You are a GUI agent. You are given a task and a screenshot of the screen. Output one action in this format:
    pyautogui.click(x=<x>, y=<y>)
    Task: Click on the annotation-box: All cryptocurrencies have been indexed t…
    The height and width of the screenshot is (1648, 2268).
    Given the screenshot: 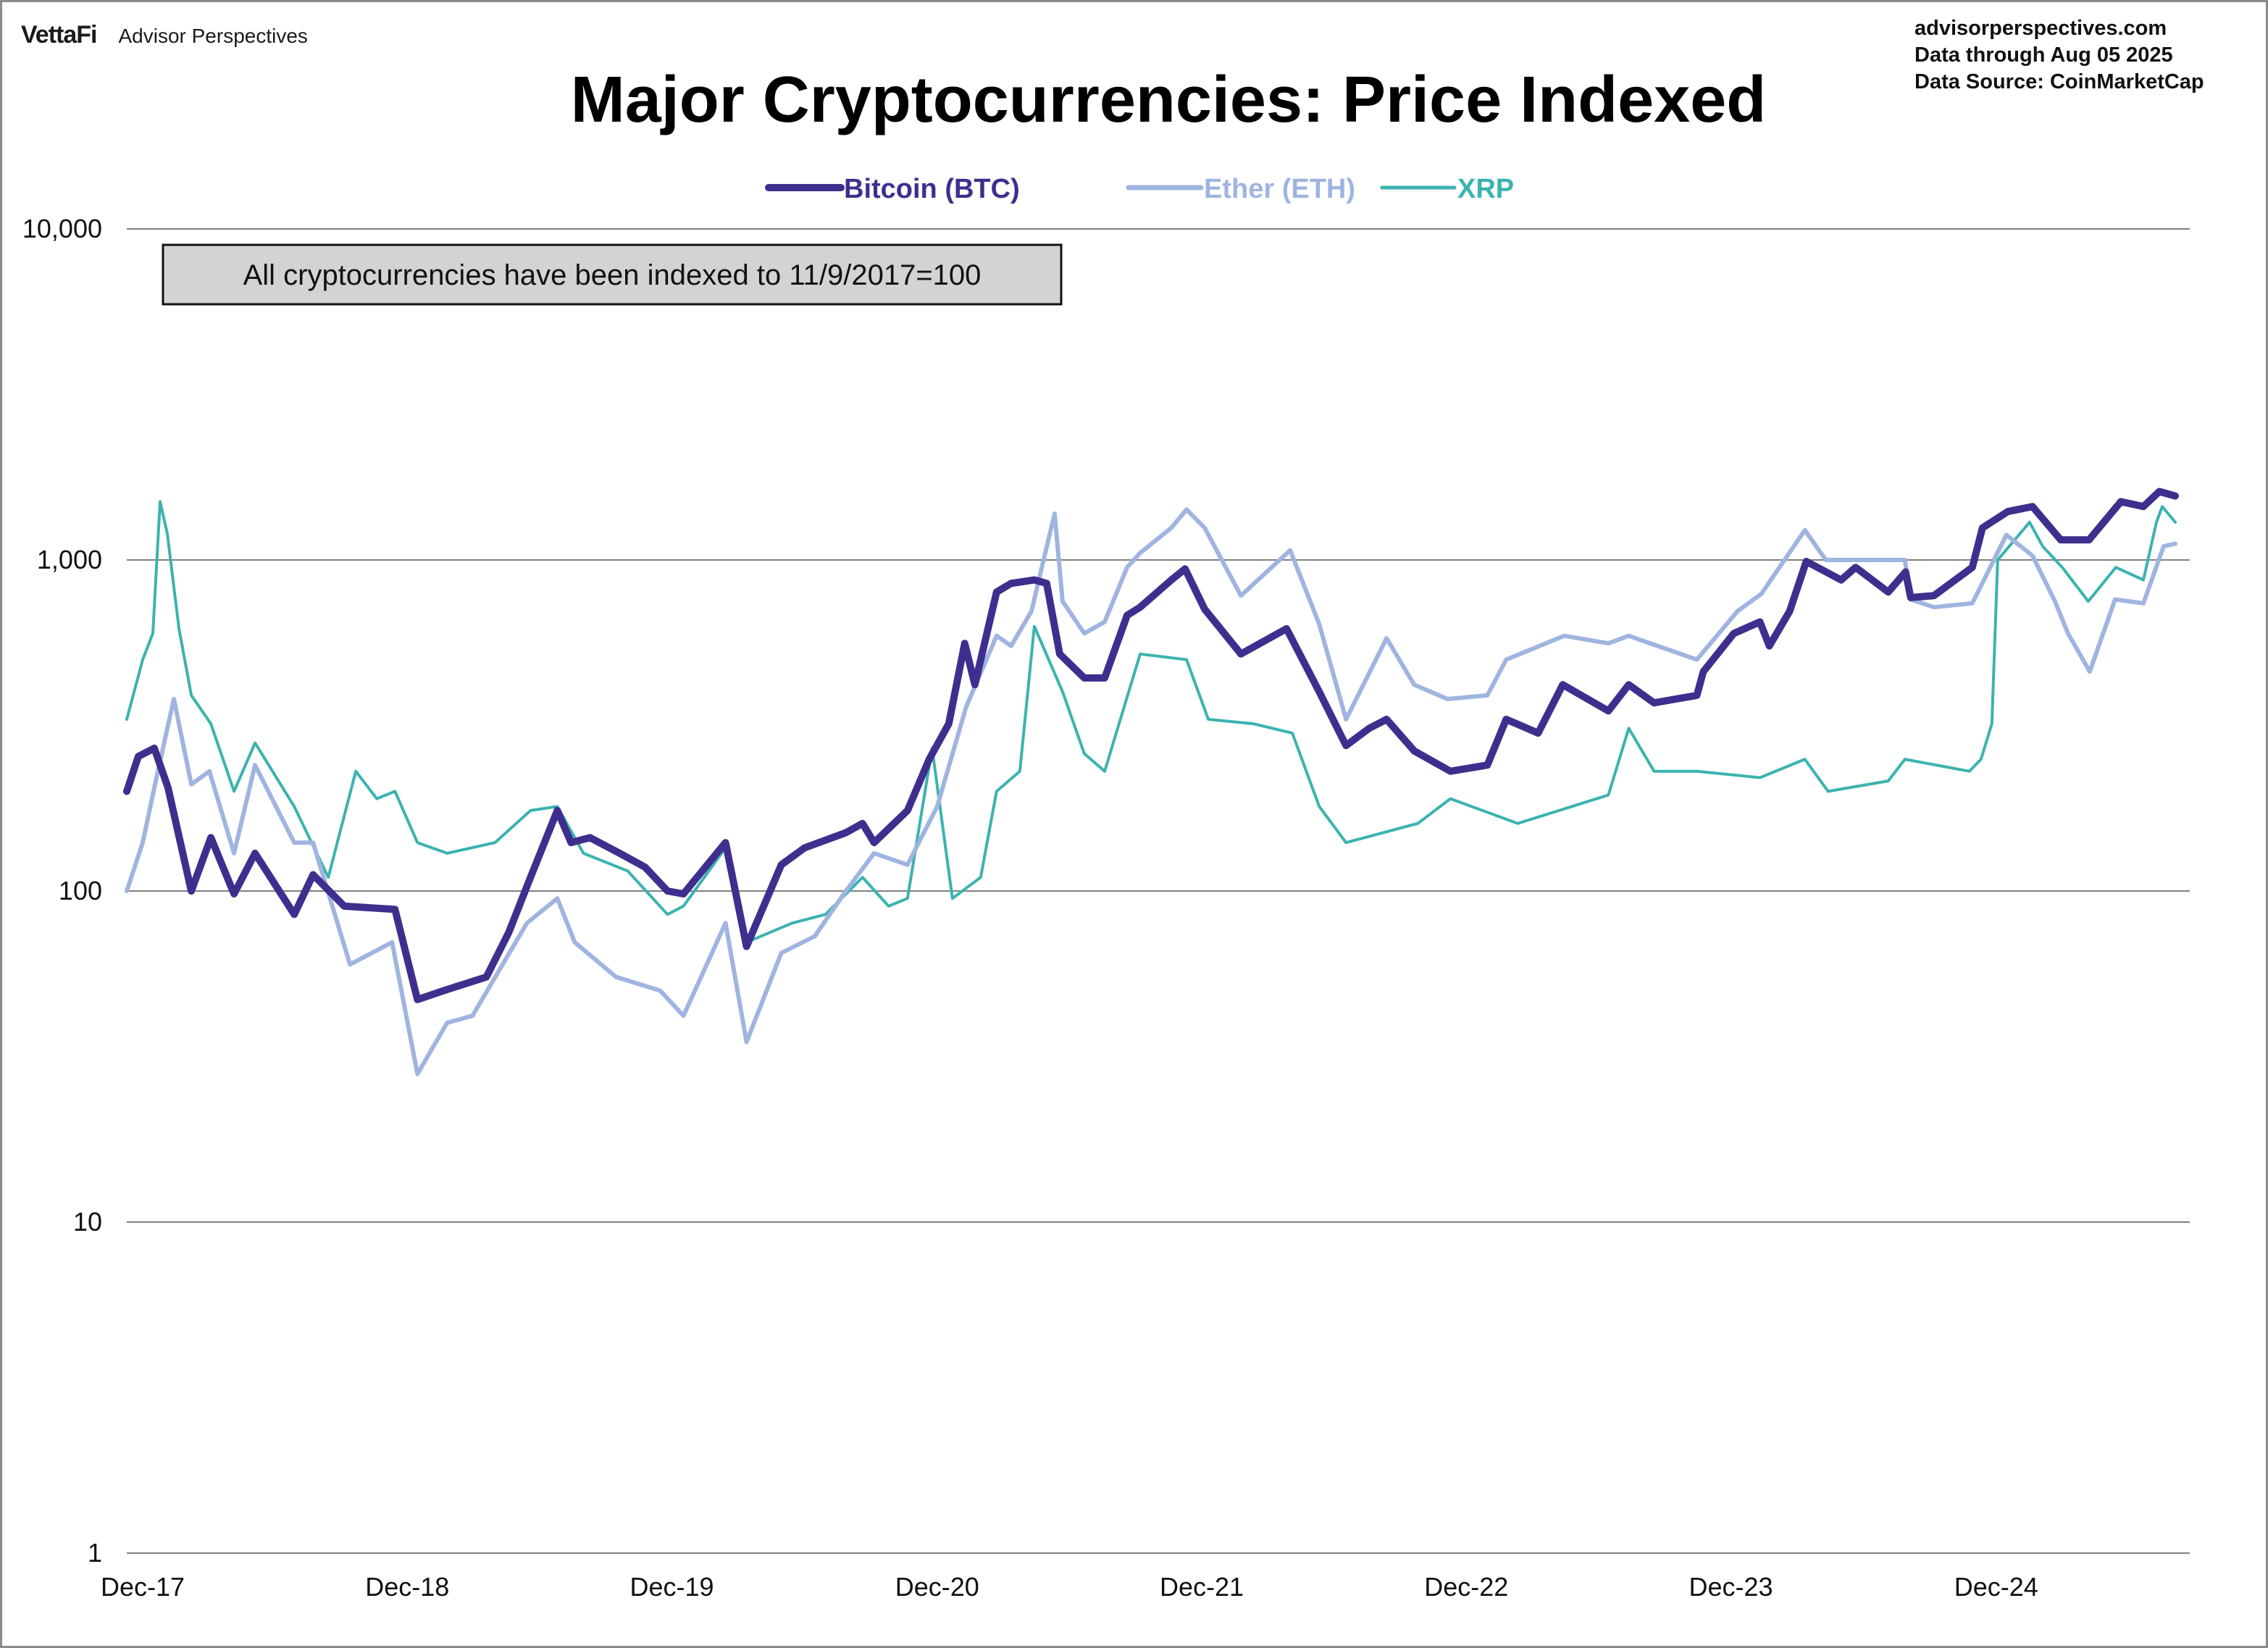 What is the action you would take?
    pyautogui.click(x=613, y=274)
    